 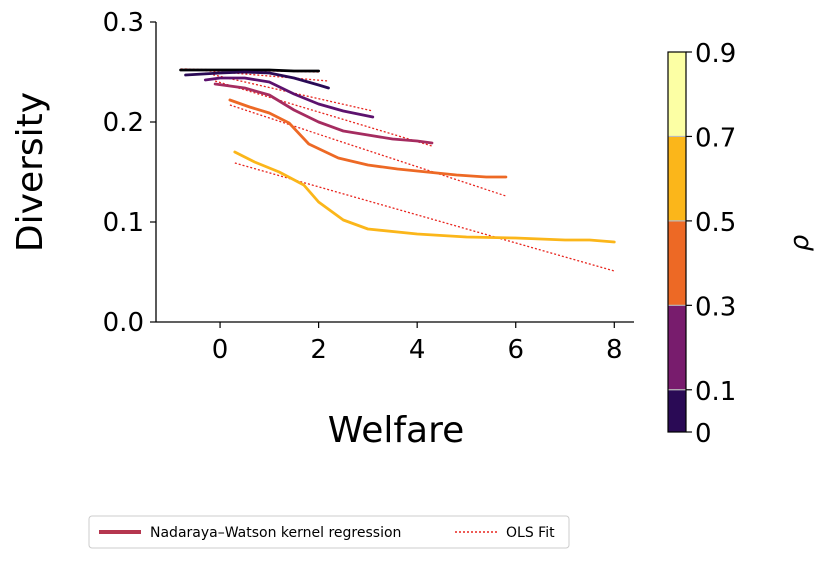 What do you see at coordinates (715, 138) in the screenshot?
I see `colorbar-tick-label: 0.7` at bounding box center [715, 138].